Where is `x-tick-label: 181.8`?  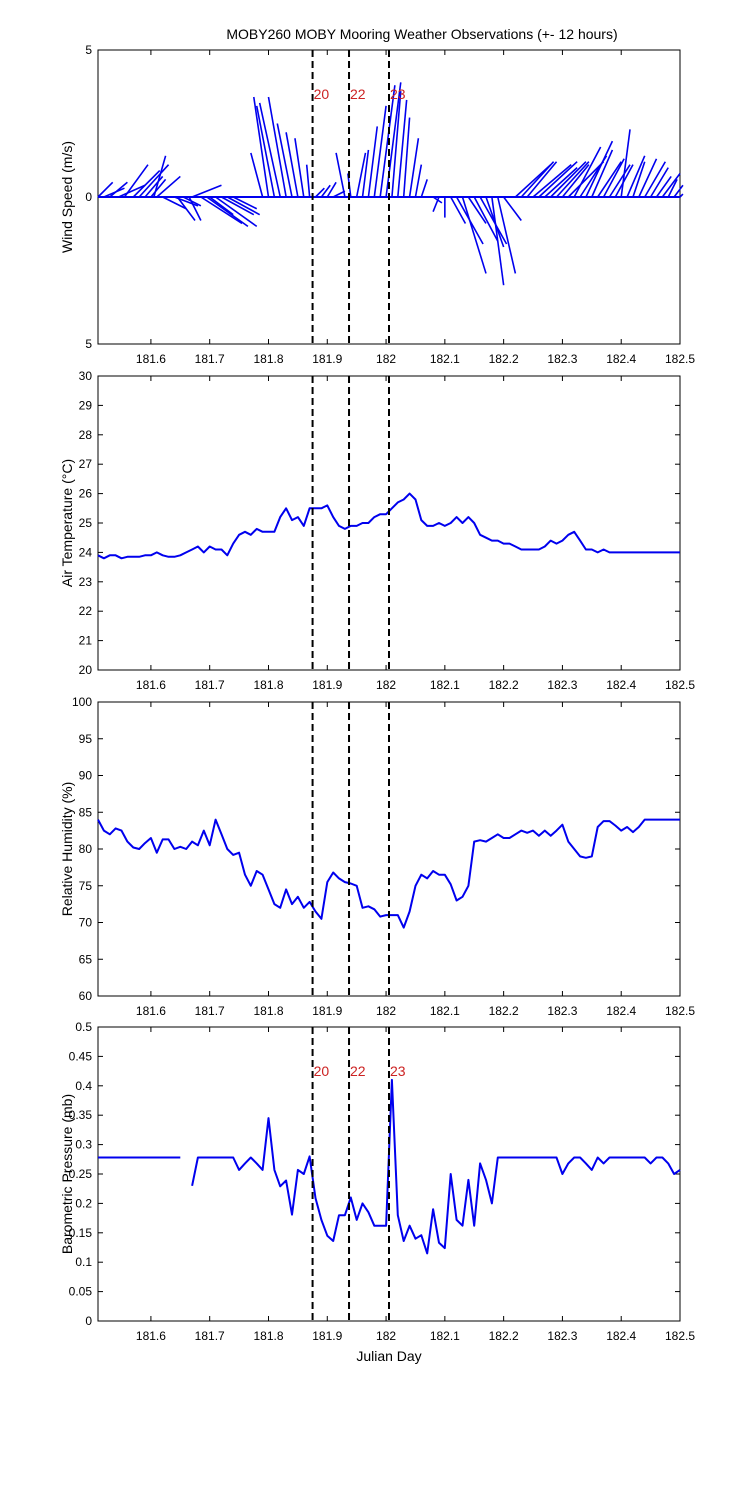
x-tick-label: 181.8 is located at coordinates (268, 1011).